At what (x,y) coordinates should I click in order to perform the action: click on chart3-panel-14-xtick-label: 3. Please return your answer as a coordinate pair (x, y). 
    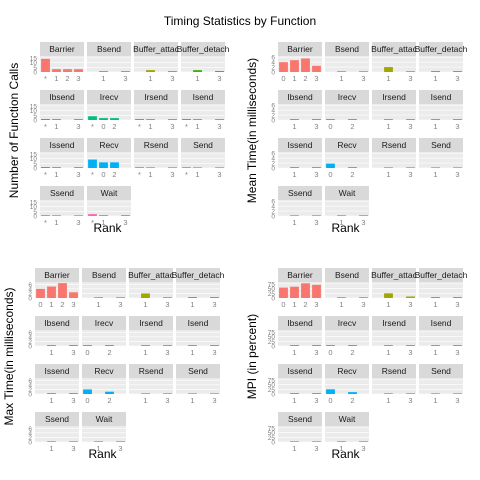
    Looking at the image, I should click on (120, 448).